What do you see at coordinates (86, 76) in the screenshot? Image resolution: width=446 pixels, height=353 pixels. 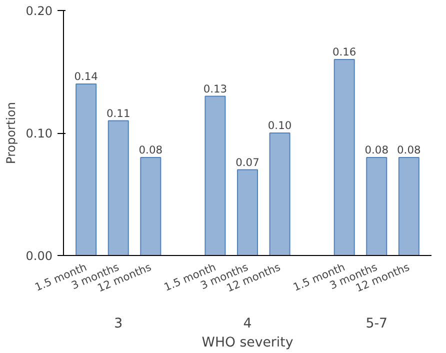 I see `data-label: 0.14` at bounding box center [86, 76].